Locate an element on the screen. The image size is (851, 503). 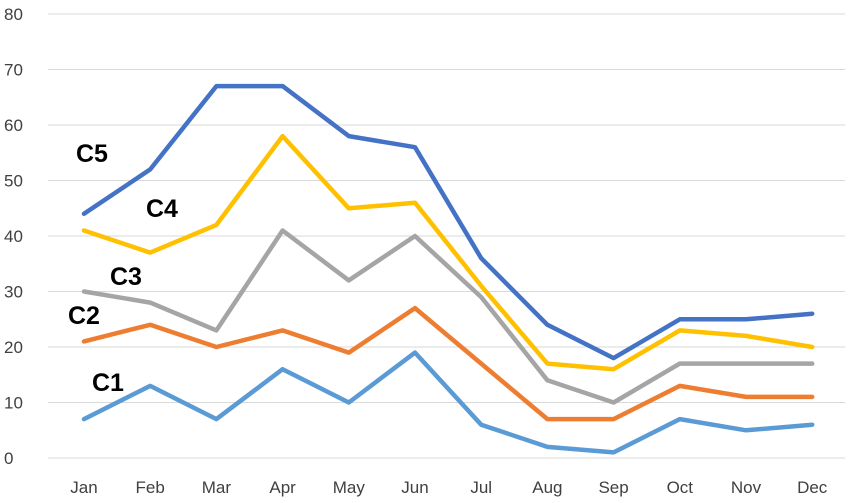
x-tick-label: Jan is located at coordinates (83, 487).